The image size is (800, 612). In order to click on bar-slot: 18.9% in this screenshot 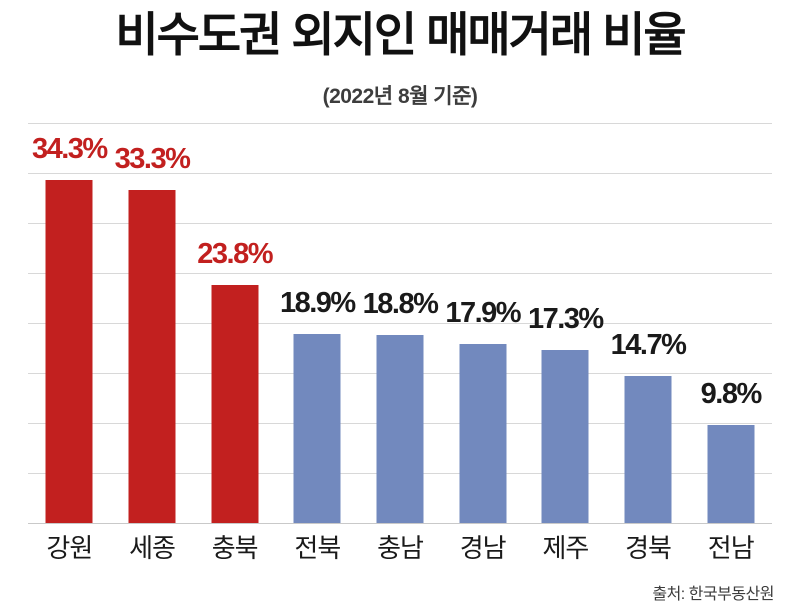, I will do `click(317, 323)`.